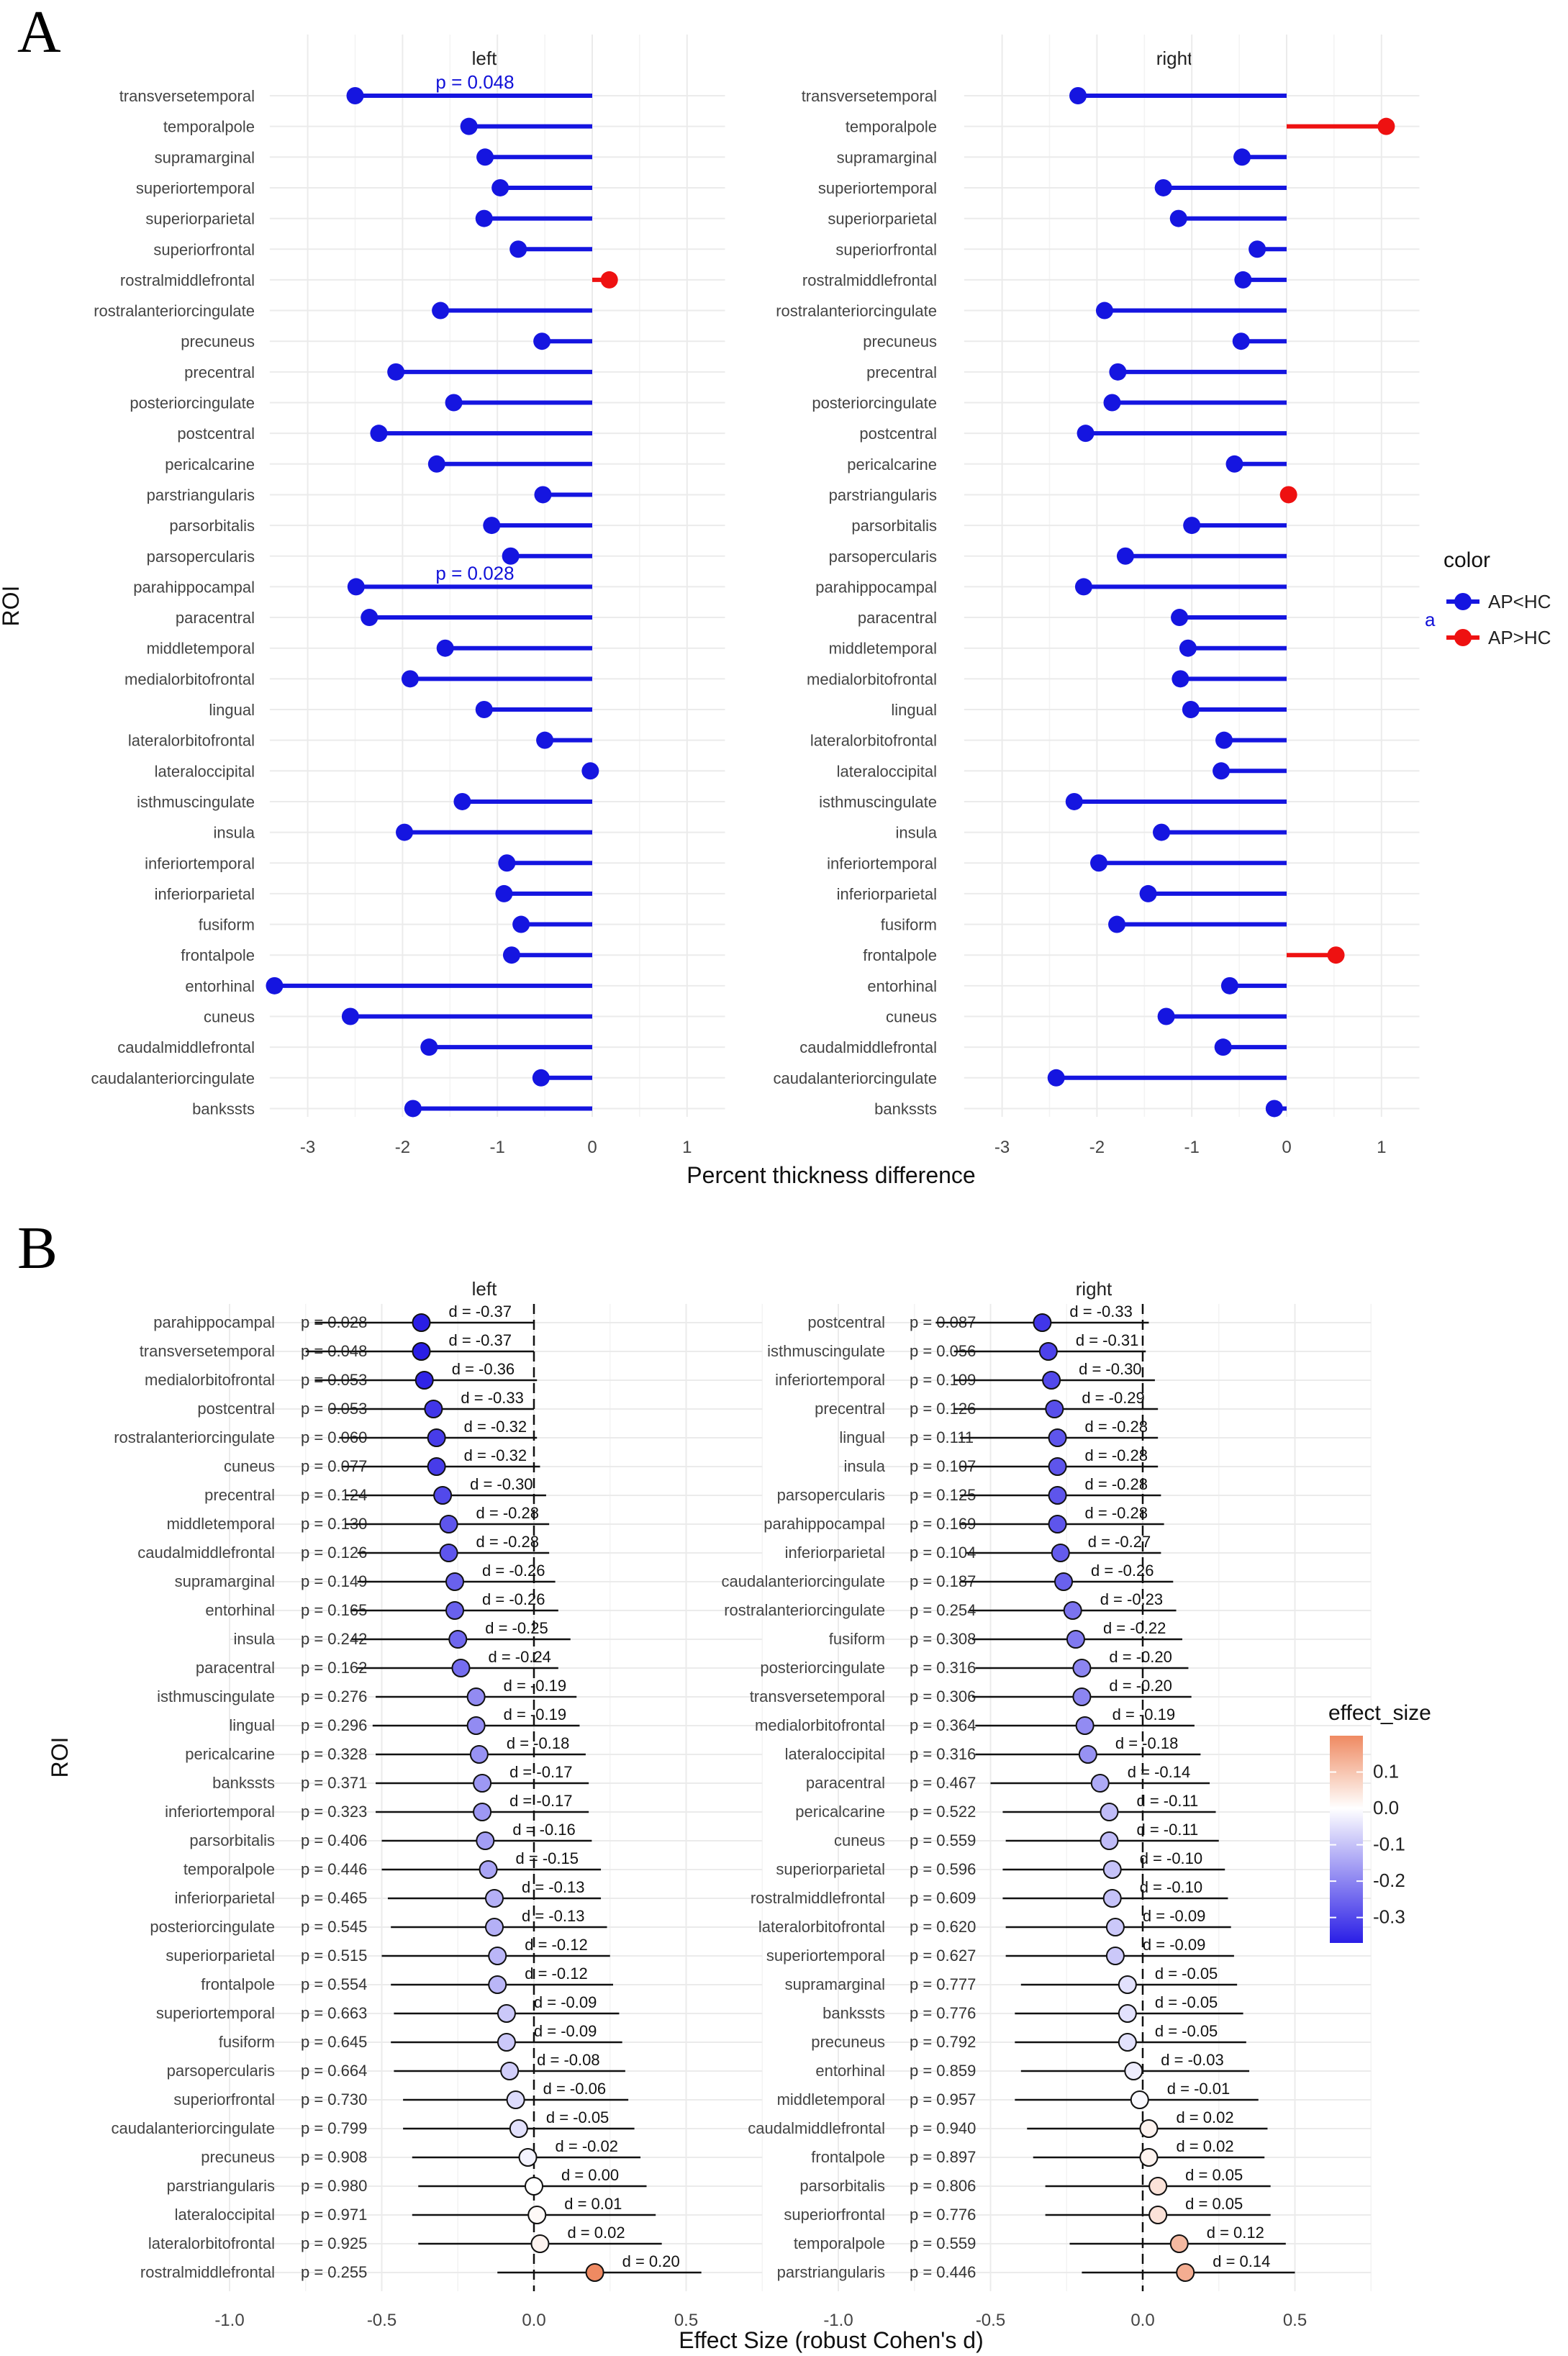 The image size is (1568, 2356). What do you see at coordinates (1295, 2320) in the screenshot?
I see `x-tick-label: 0.5` at bounding box center [1295, 2320].